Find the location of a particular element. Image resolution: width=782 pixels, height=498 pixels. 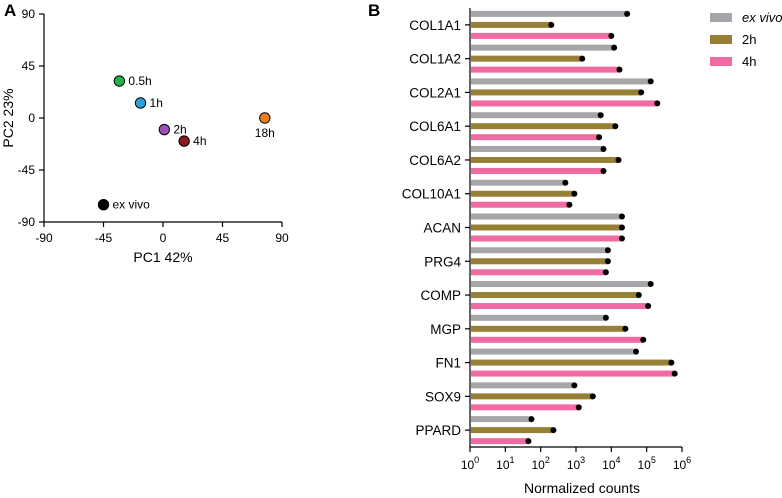

gene-label: COL2A1 is located at coordinates (435, 92).